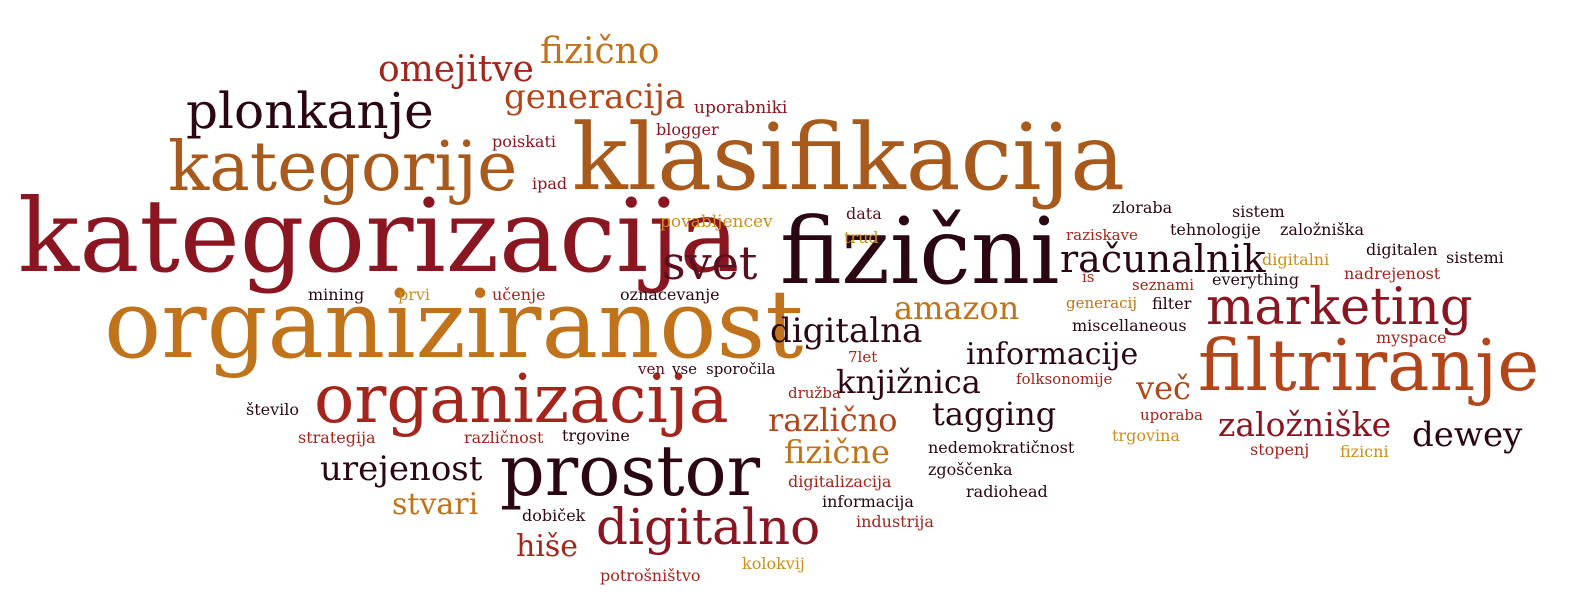  Describe the element at coordinates (1475, 257) in the screenshot. I see `word-sistemi: sistemi` at that location.